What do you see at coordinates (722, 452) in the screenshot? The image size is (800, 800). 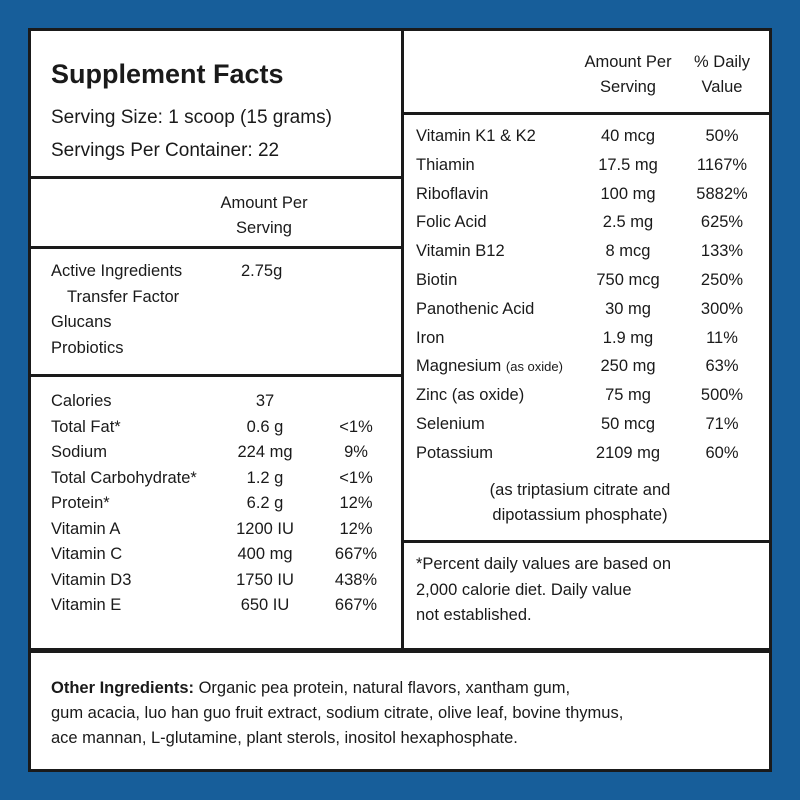 I see `nutrient-daily-value: 60%` at bounding box center [722, 452].